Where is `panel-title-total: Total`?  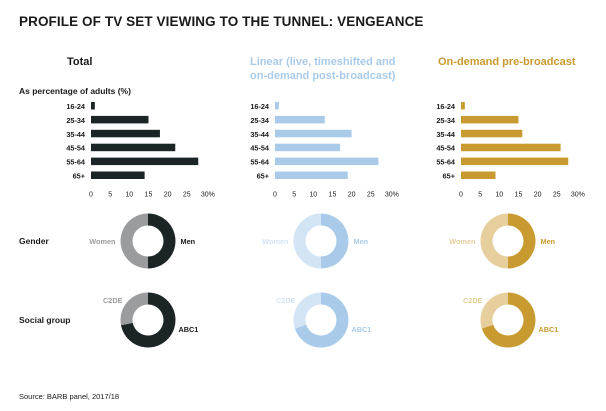 panel-title-total: Total is located at coordinates (80, 62).